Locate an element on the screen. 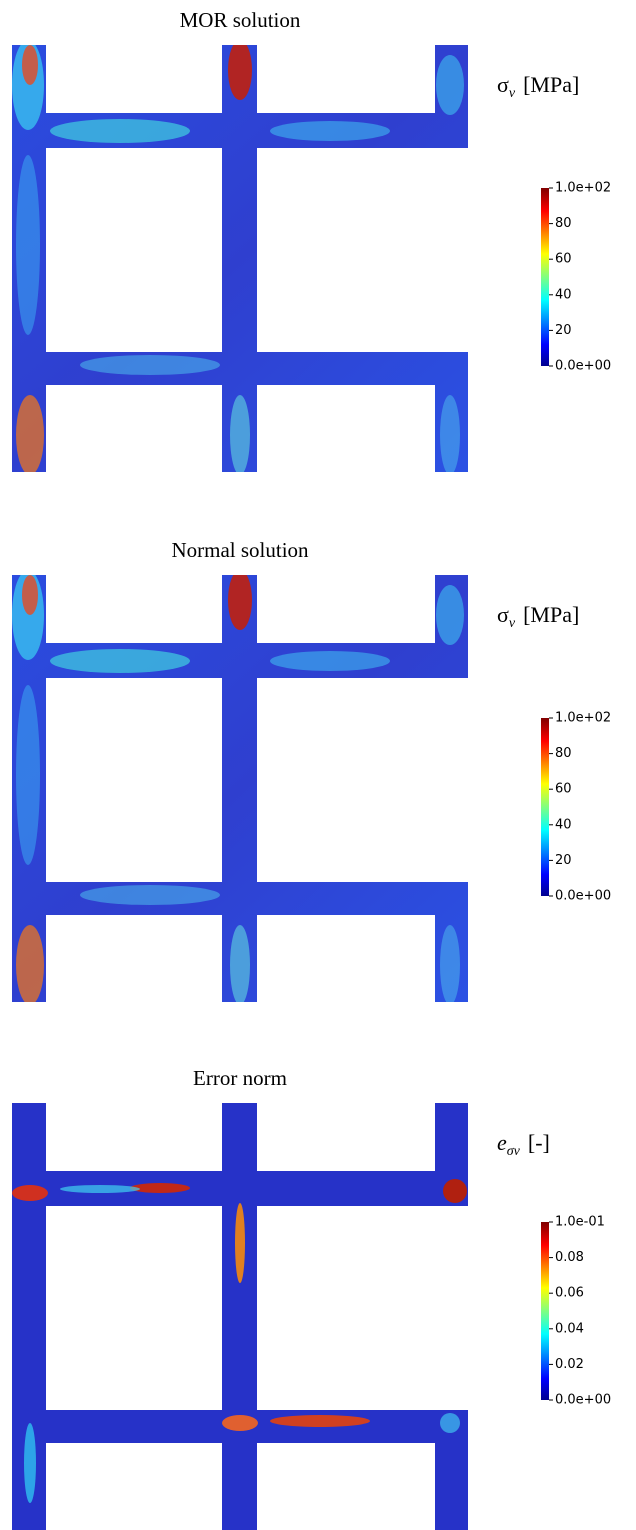 This screenshot has width=636, height=1530. unit: [-] is located at coordinates (539, 1142).